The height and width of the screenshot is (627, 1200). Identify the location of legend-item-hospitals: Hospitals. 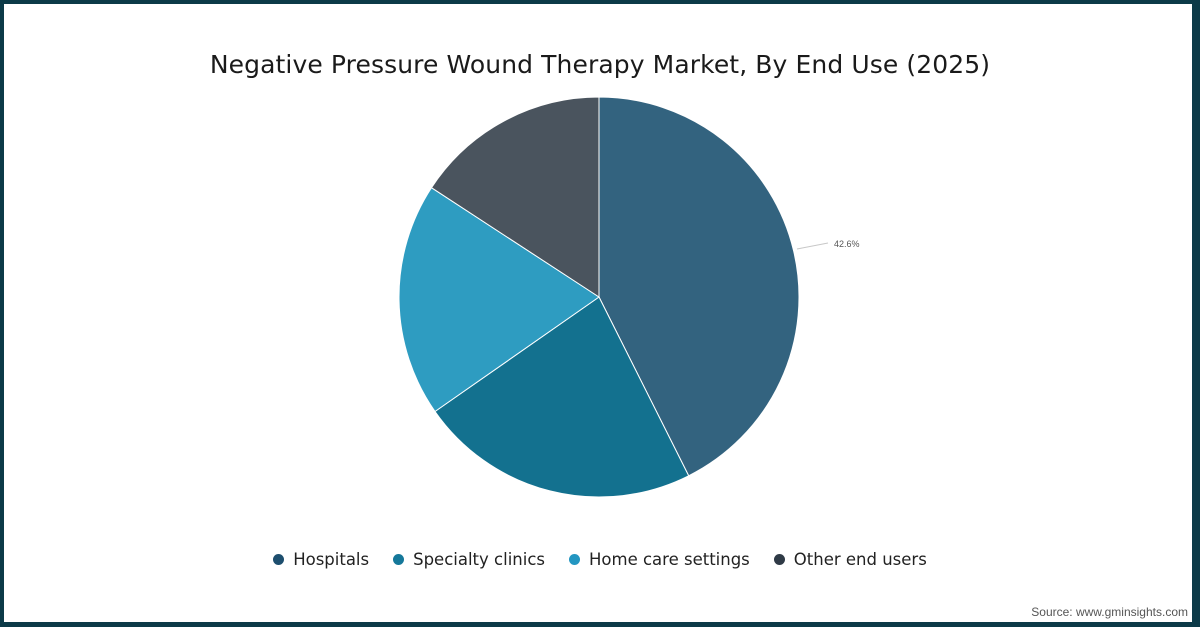
(321, 559).